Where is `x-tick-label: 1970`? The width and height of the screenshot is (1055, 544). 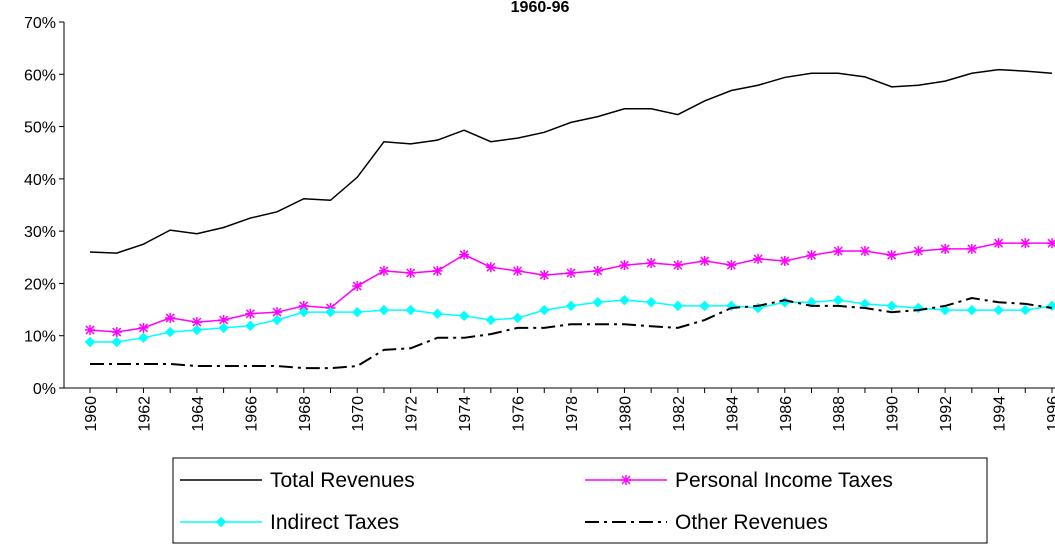
x-tick-label: 1970 is located at coordinates (358, 414).